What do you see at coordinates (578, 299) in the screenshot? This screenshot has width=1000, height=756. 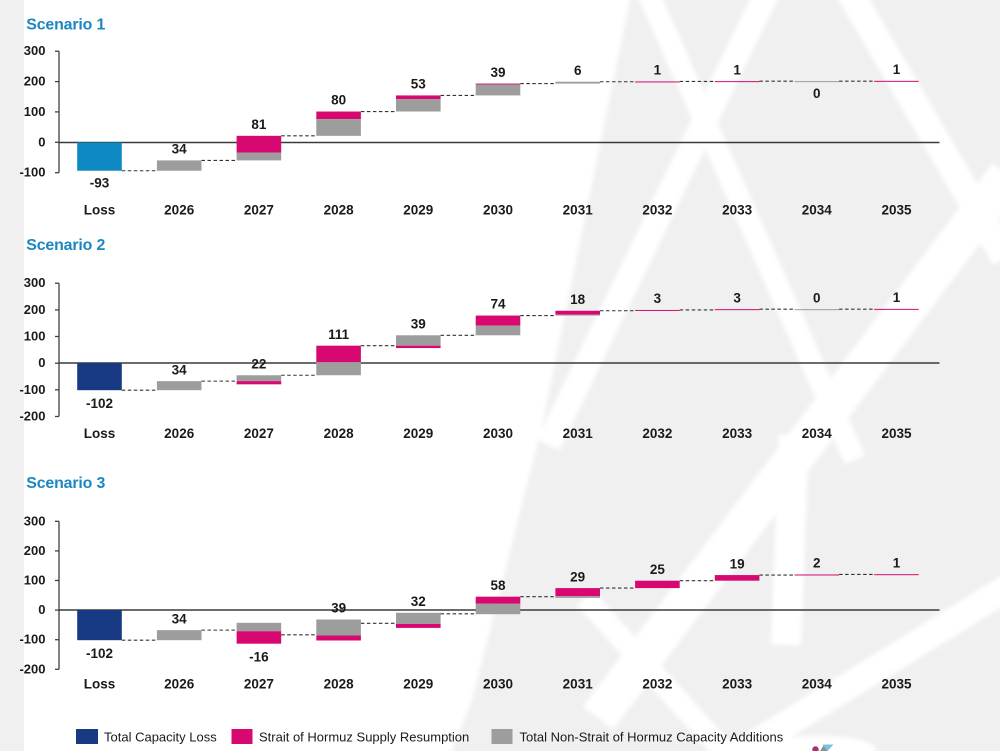 I see `svg-text: 18` at bounding box center [578, 299].